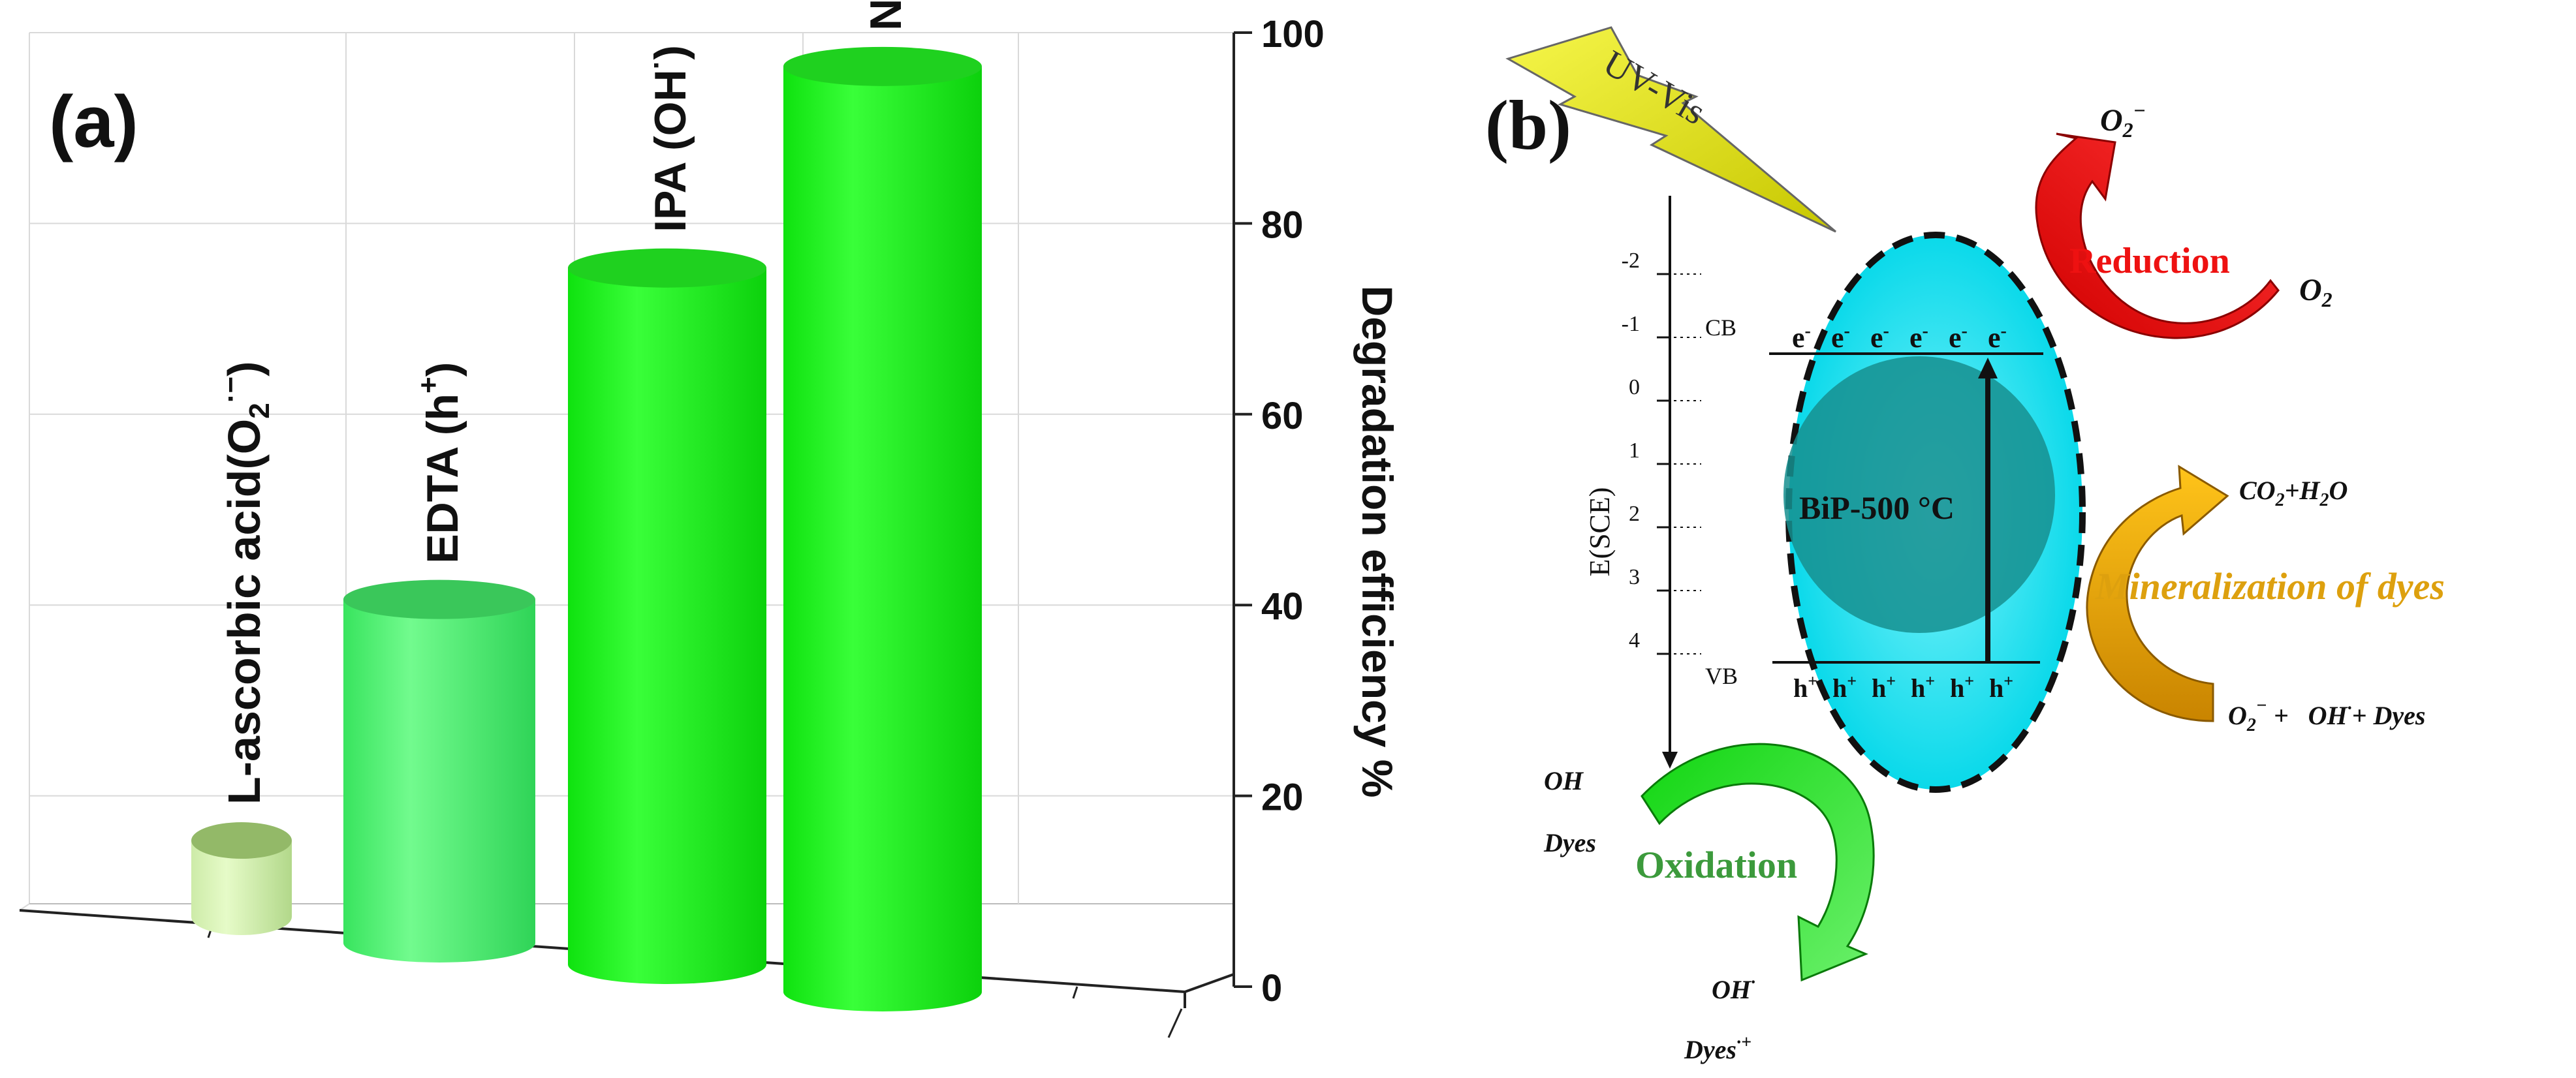 This screenshot has width=2576, height=1078. What do you see at coordinates (1282, 225) in the screenshot?
I see `y-tick-label: 80` at bounding box center [1282, 225].